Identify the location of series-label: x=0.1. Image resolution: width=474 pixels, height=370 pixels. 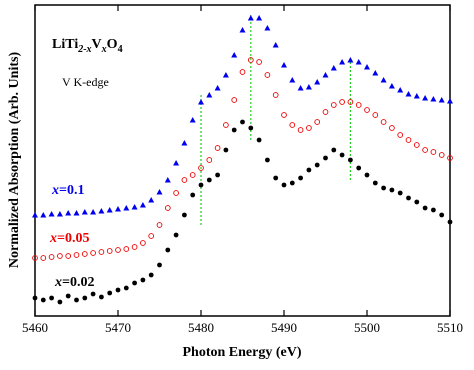
(67, 190).